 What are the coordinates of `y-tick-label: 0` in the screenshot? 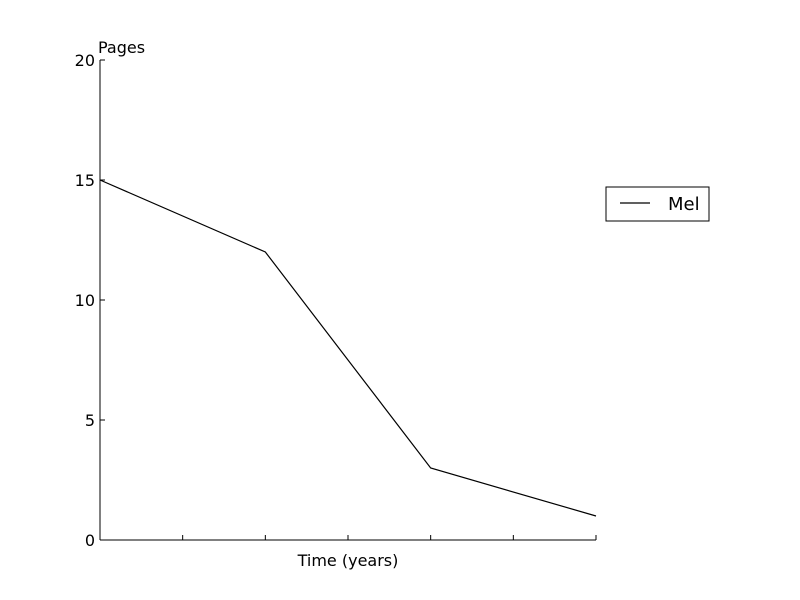 It's located at (90, 540).